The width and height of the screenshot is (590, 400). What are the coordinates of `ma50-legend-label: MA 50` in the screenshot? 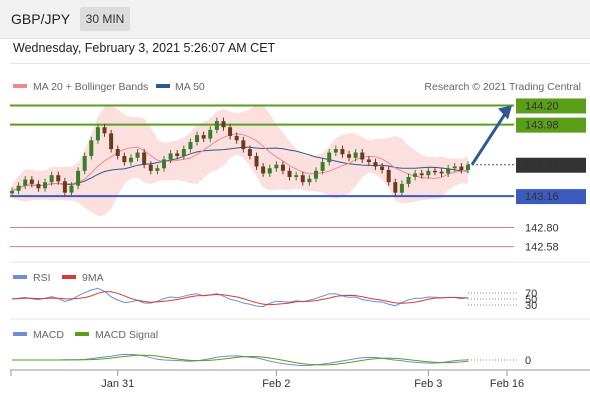 It's located at (190, 87).